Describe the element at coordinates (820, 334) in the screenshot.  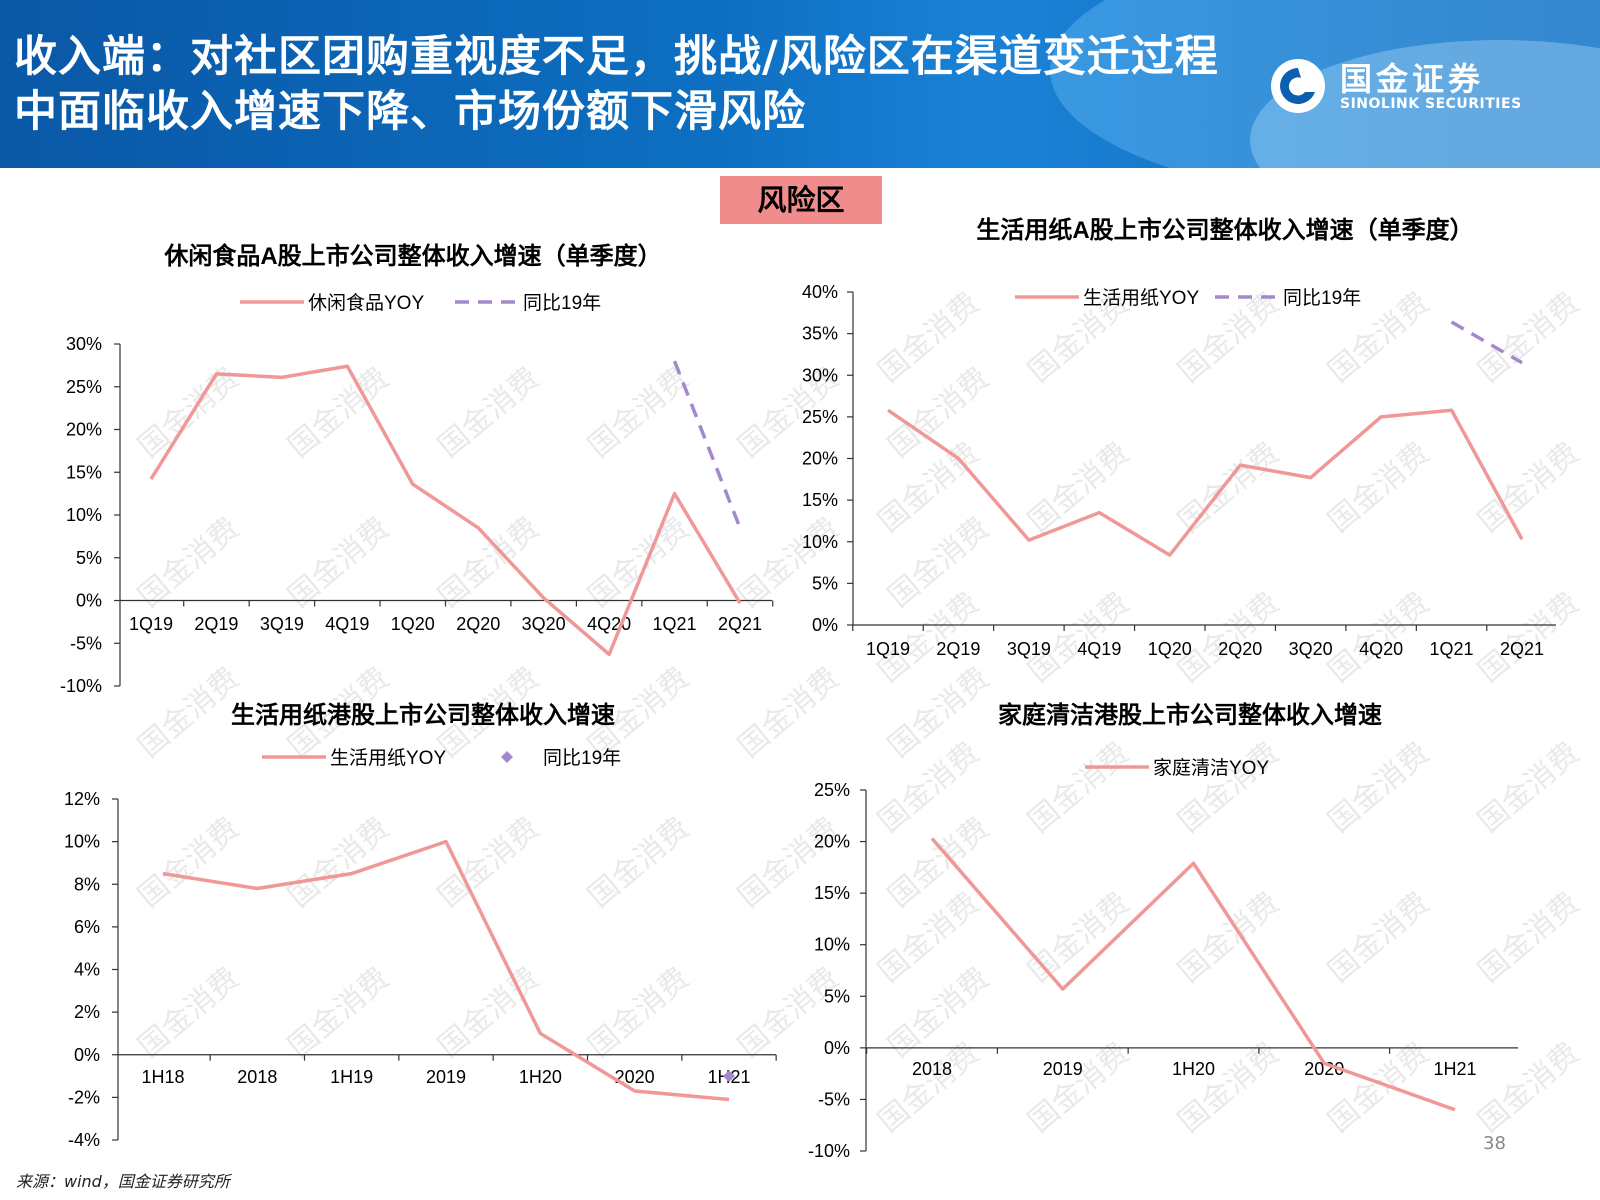
I see `y-tick-label: 35%` at that location.